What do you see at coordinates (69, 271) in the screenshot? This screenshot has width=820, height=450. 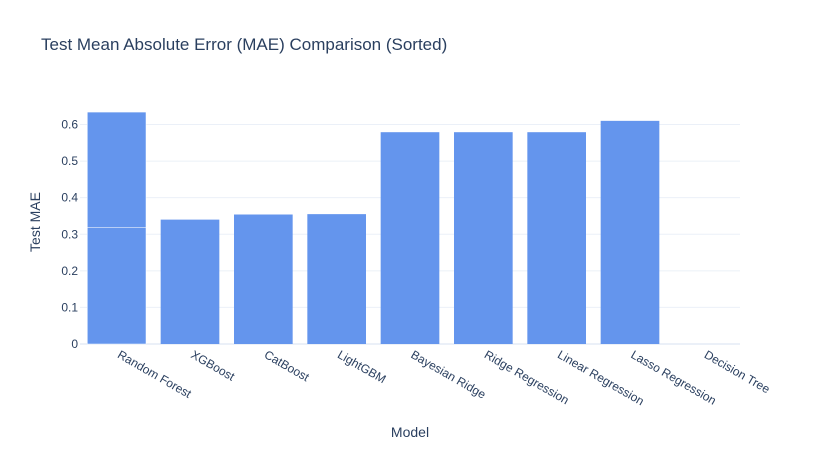 I see `y-tick-label: 0.2` at bounding box center [69, 271].